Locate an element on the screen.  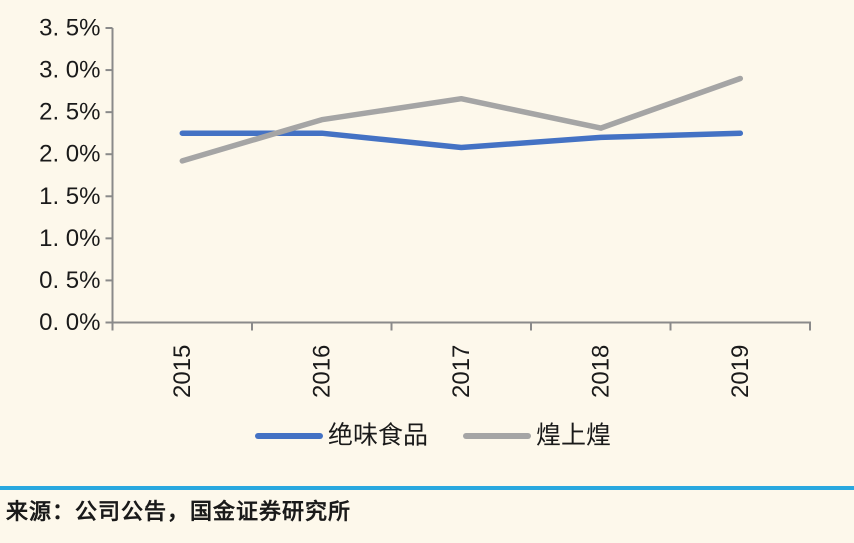
x-axis-label: 2016 is located at coordinates (321, 371).